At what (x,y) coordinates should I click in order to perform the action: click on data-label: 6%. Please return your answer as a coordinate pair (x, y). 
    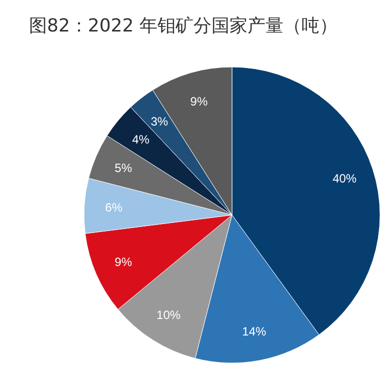
    Looking at the image, I should click on (114, 207).